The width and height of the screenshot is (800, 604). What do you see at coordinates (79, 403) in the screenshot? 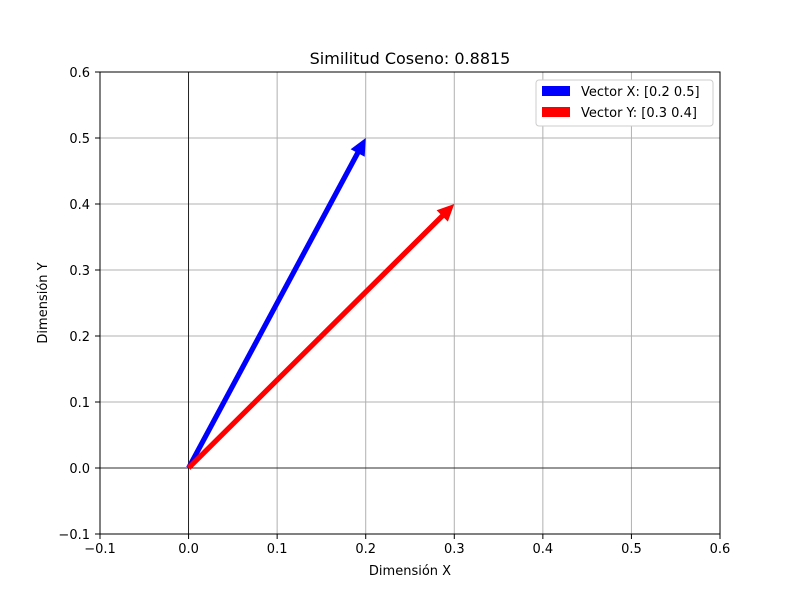
I see `y-tick-label: 0.1` at bounding box center [79, 403].